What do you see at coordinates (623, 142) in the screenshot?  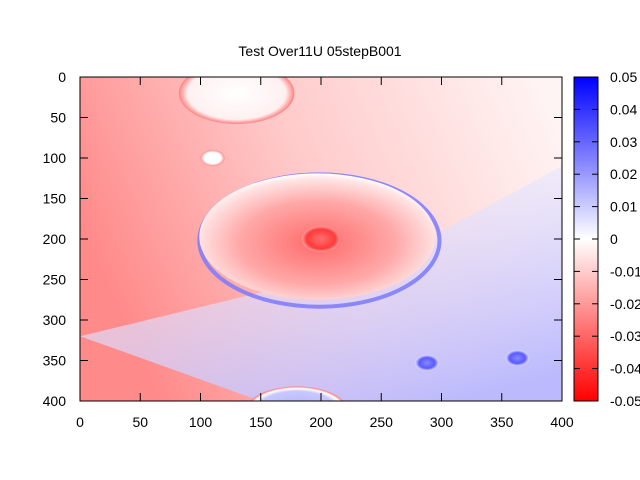 I see `colorbar-tick-label: 0.03` at bounding box center [623, 142].